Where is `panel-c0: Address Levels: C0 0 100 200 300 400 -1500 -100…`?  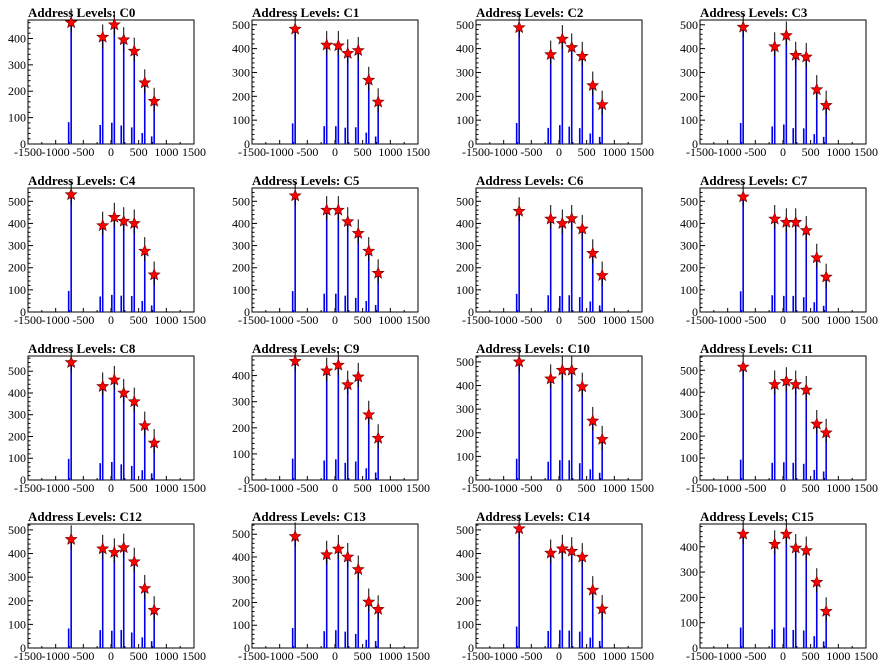 panel-c0: Address Levels: C0 0 100 200 300 400 -1500 -100… is located at coordinates (107, 82).